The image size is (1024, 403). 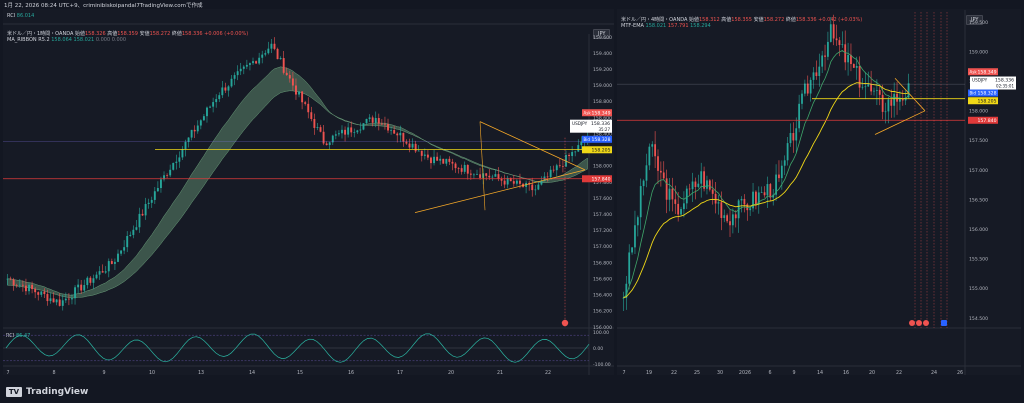 I want to click on left-x-tick-label: 20, so click(x=451, y=373).